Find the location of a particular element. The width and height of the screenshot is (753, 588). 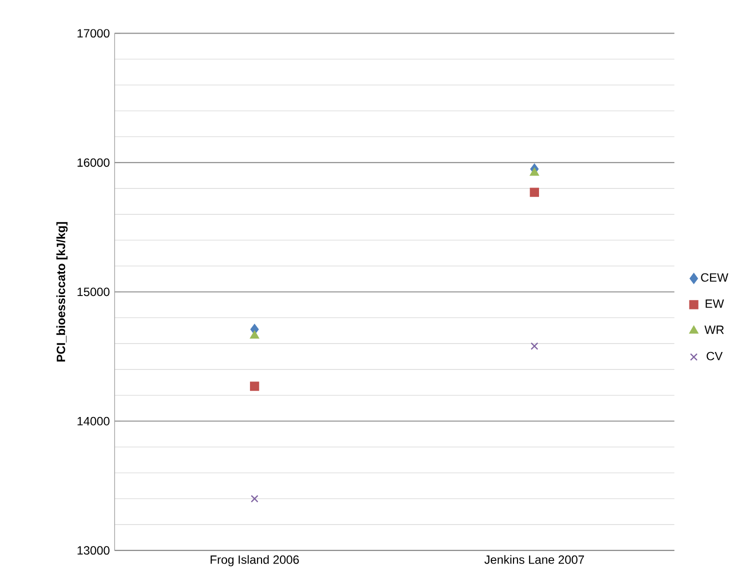

y-tick-label: 15000 is located at coordinates (94, 292).